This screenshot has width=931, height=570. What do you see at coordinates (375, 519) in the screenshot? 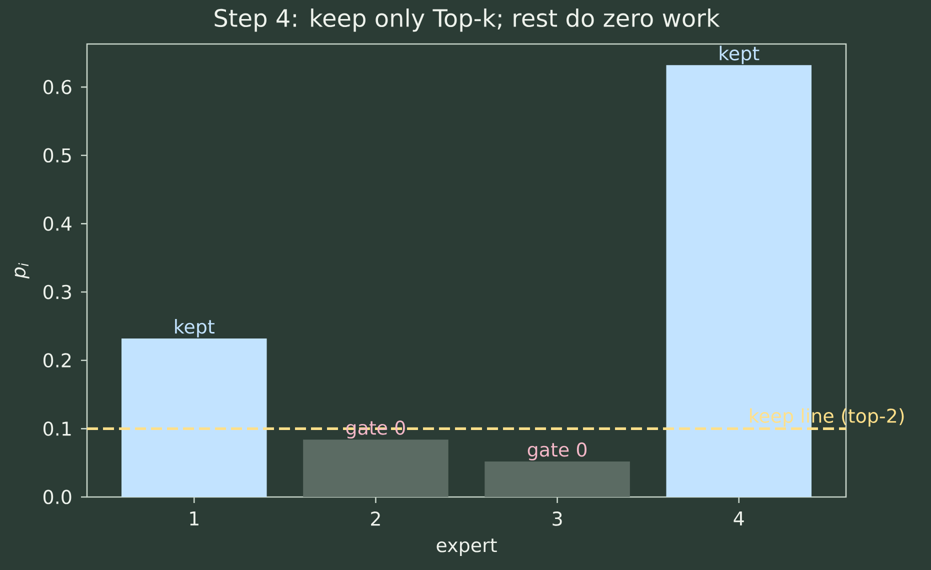
I see `x-tick-label: 2` at bounding box center [375, 519].